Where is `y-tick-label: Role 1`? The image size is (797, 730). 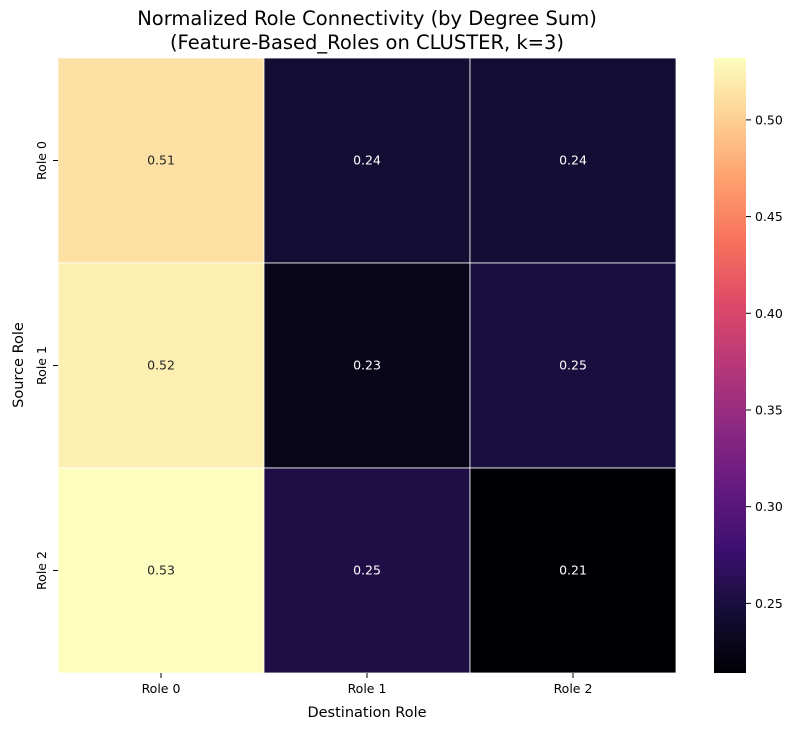 y-tick-label: Role 1 is located at coordinates (41, 365).